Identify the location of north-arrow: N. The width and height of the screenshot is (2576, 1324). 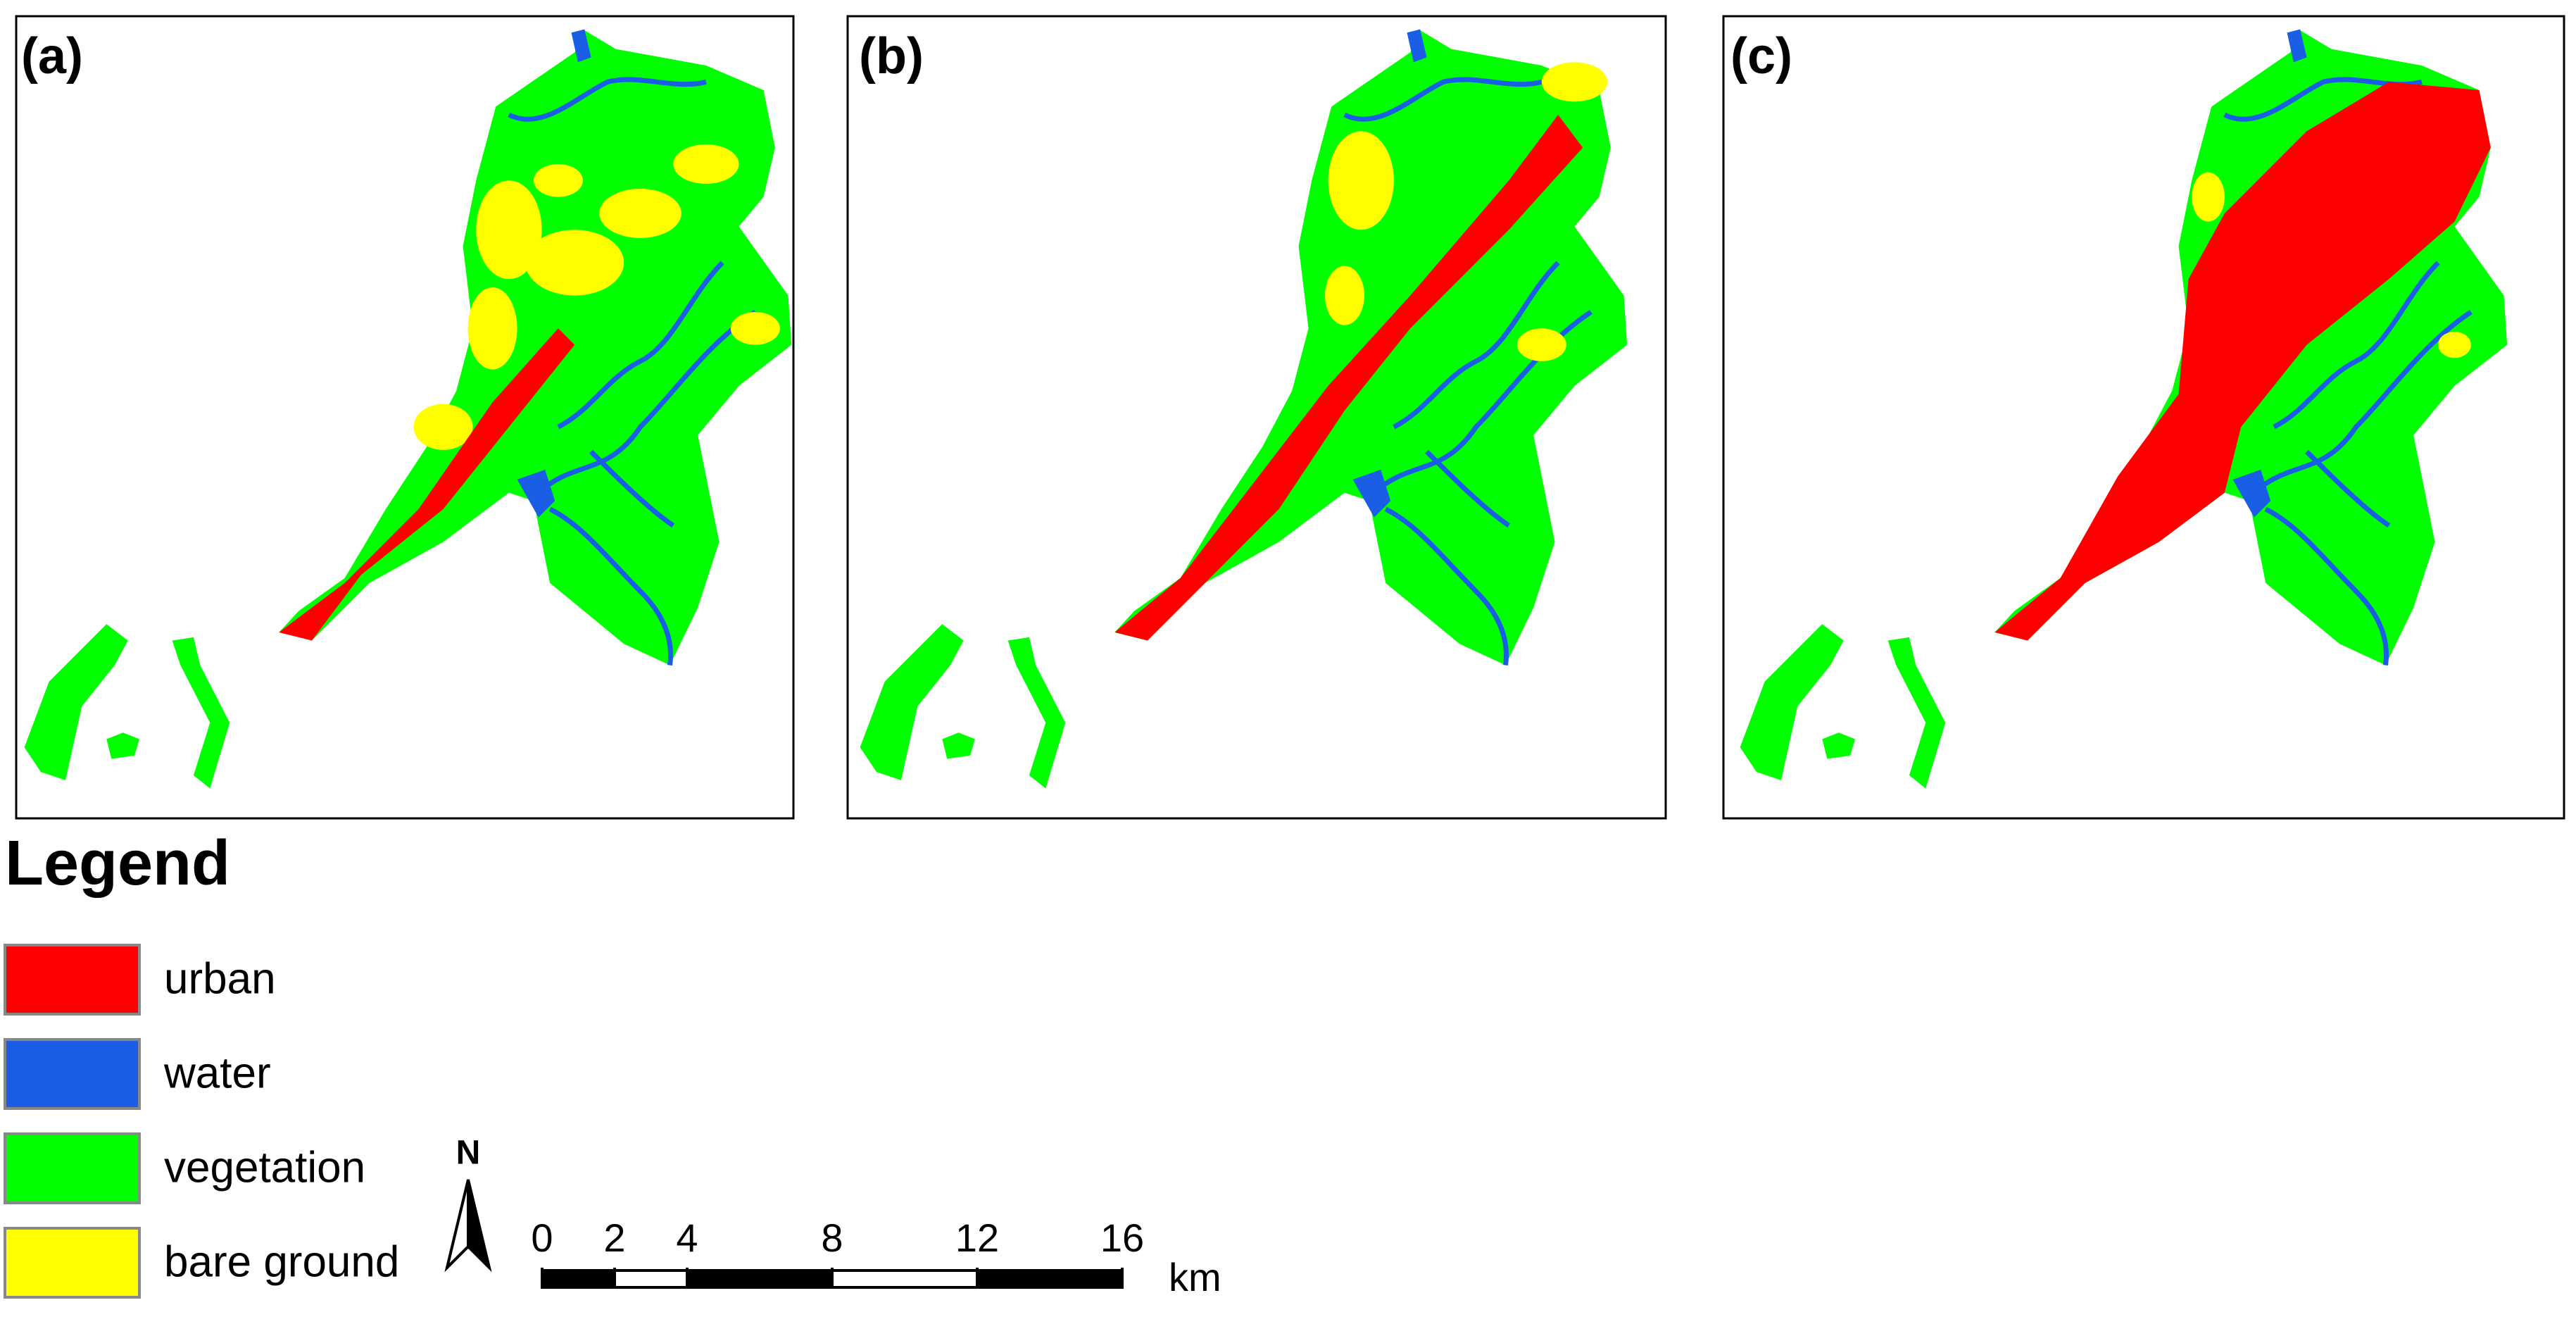
(468, 1204).